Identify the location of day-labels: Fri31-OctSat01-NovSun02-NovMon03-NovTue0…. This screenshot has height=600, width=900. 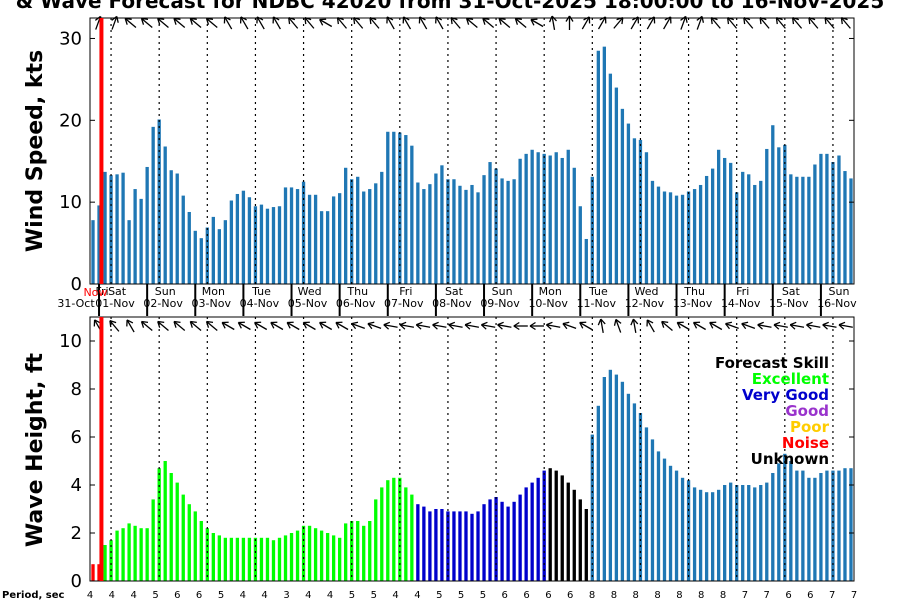
(457, 300).